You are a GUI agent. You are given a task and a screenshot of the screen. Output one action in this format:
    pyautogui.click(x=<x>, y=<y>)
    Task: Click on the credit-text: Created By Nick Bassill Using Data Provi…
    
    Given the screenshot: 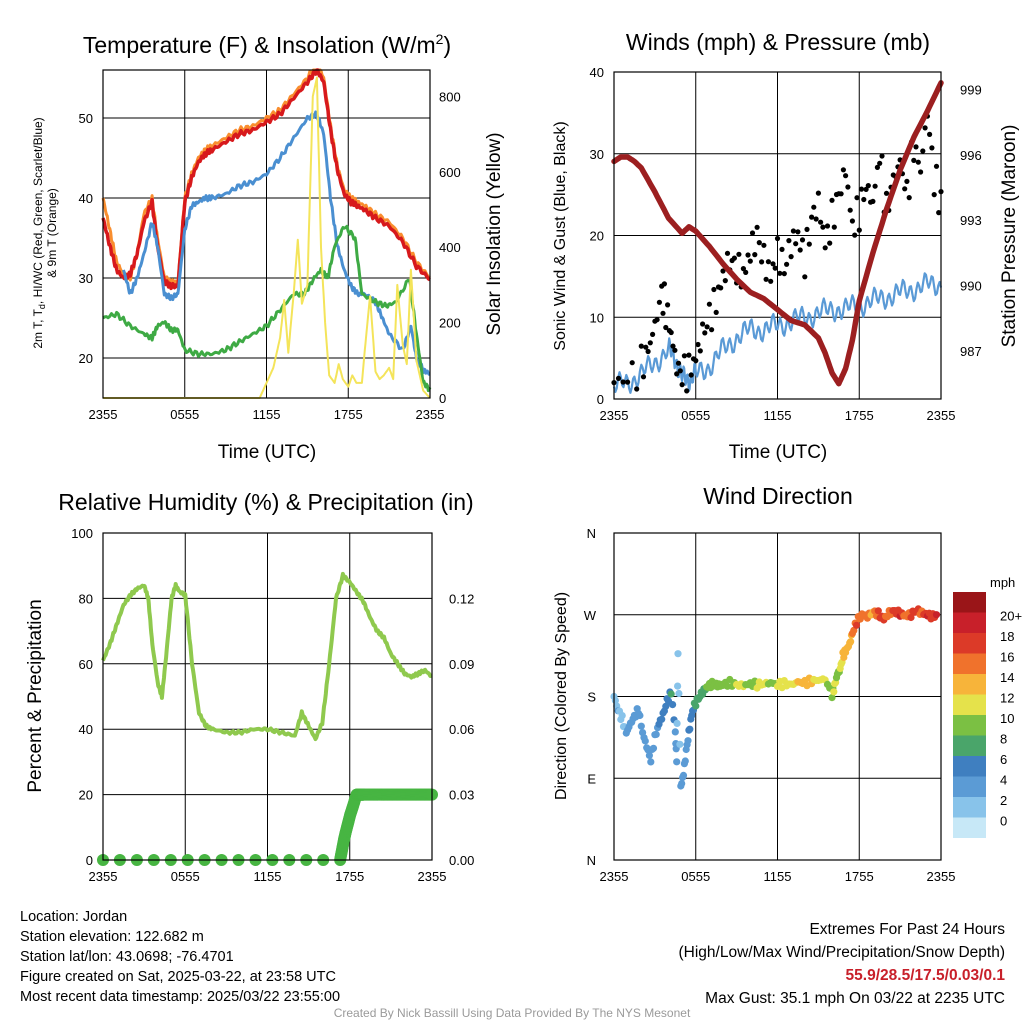 What is the action you would take?
    pyautogui.click(x=512, y=1013)
    